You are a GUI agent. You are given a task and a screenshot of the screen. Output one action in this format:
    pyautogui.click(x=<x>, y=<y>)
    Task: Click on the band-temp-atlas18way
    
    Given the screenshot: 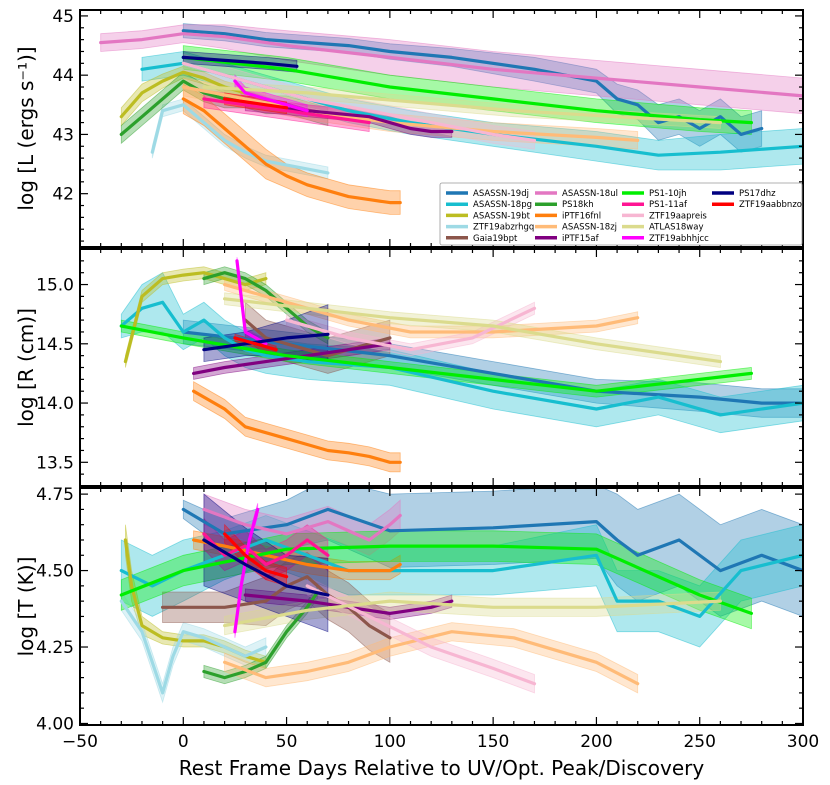 What is the action you would take?
    pyautogui.click(x=472, y=613)
    